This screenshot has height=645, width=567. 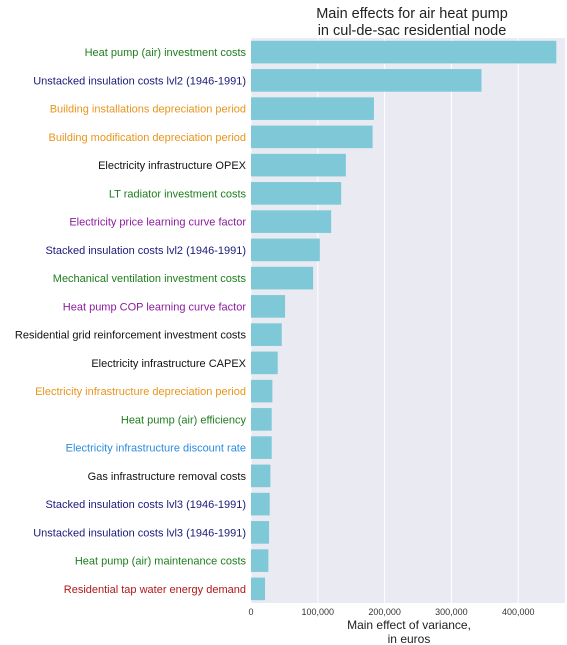 What do you see at coordinates (250, 612) in the screenshot?
I see `x-tick-label: 0` at bounding box center [250, 612].